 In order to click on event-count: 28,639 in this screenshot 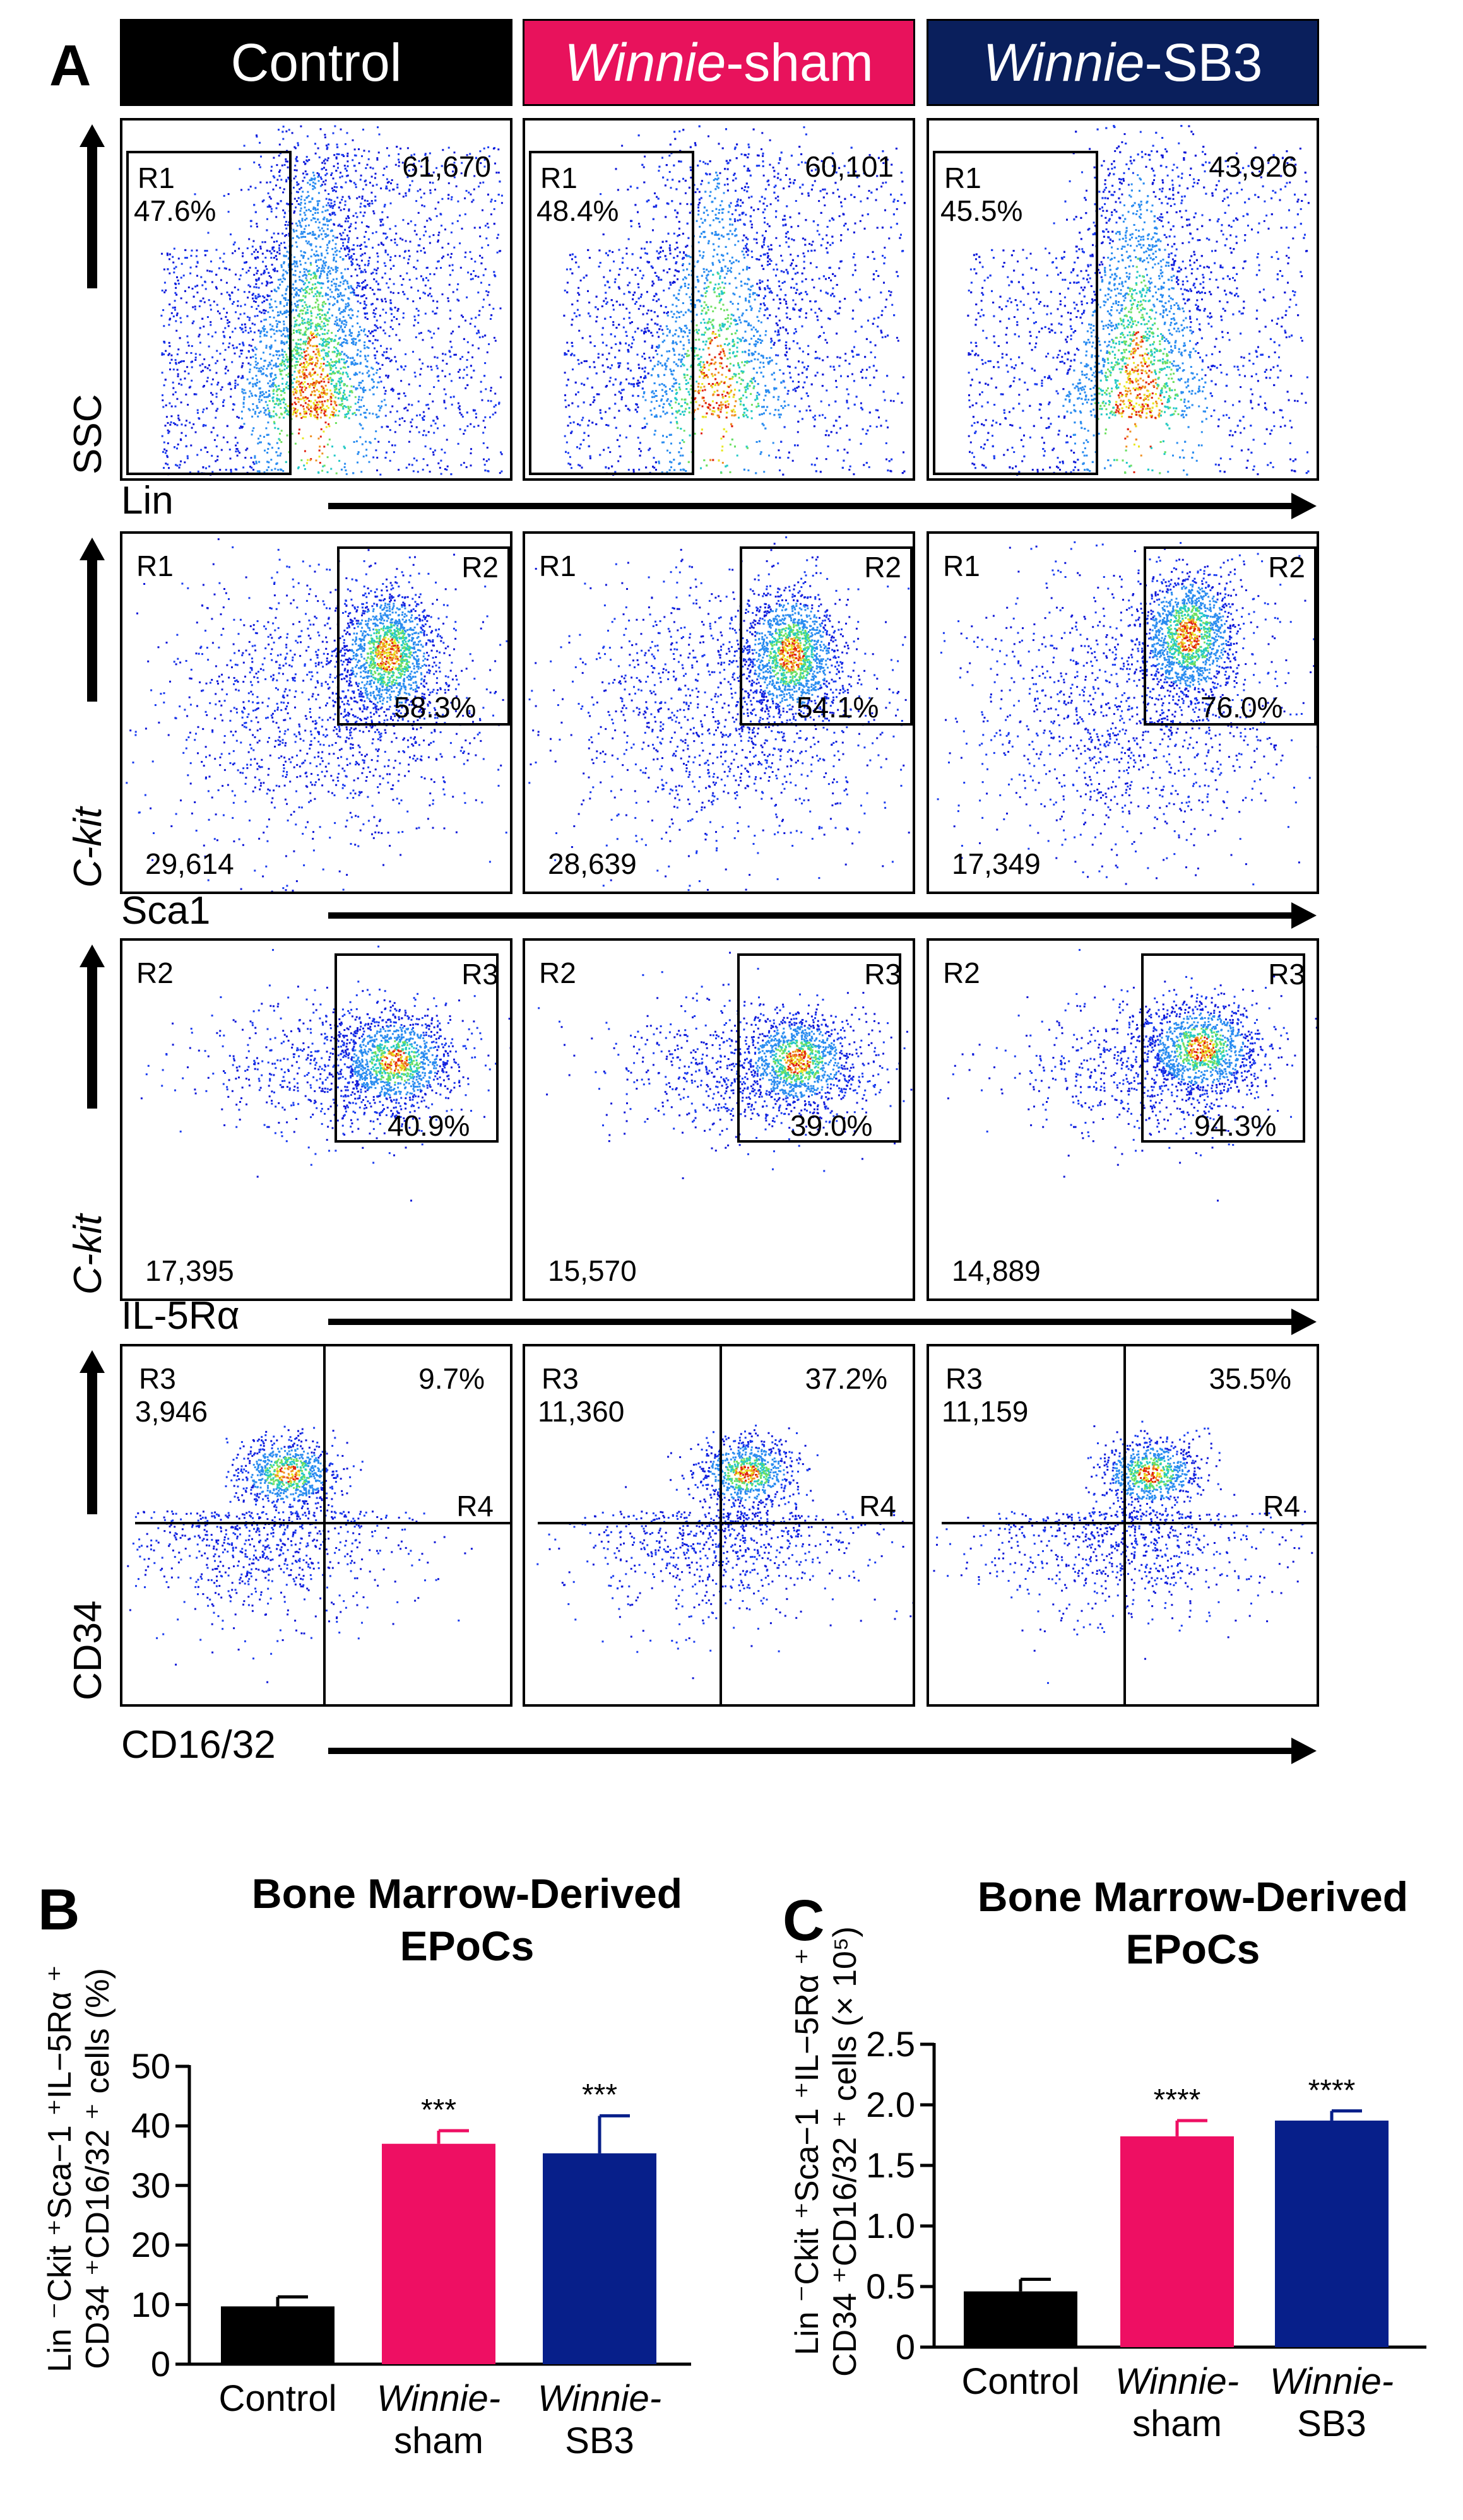, I will do `click(592, 863)`.